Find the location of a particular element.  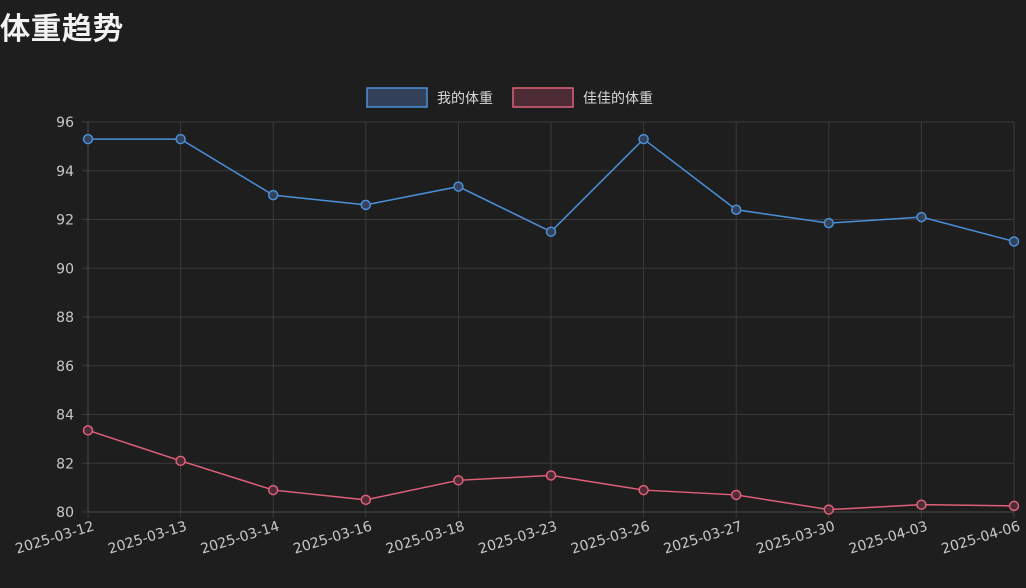

y-tick-label: 96 is located at coordinates (65, 123).